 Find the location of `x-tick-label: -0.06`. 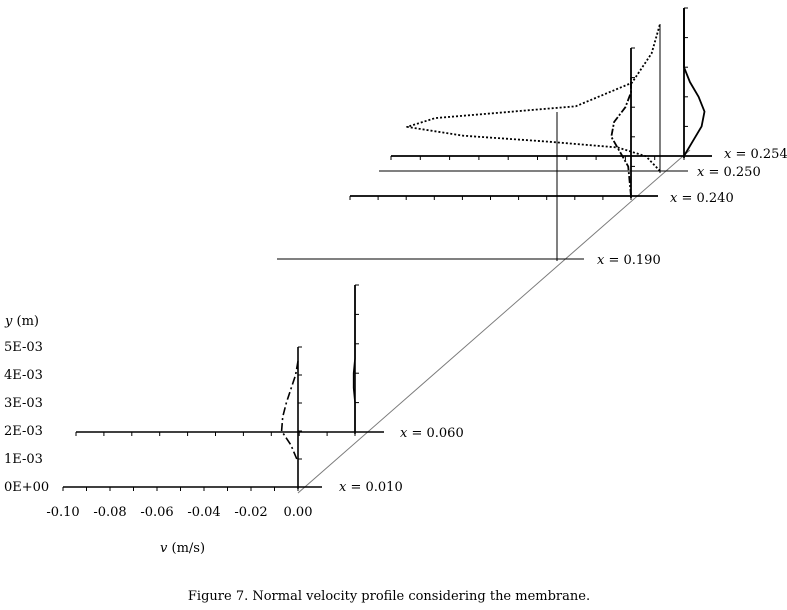

x-tick-label: -0.06 is located at coordinates (156, 512).